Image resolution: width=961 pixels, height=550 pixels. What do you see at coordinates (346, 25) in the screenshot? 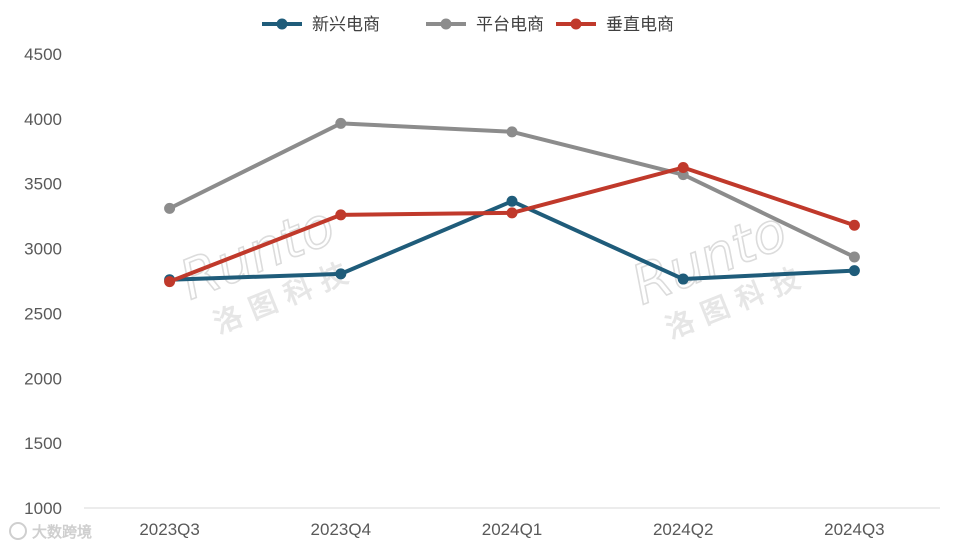
I see `legend-label: 新兴电商` at bounding box center [346, 25].